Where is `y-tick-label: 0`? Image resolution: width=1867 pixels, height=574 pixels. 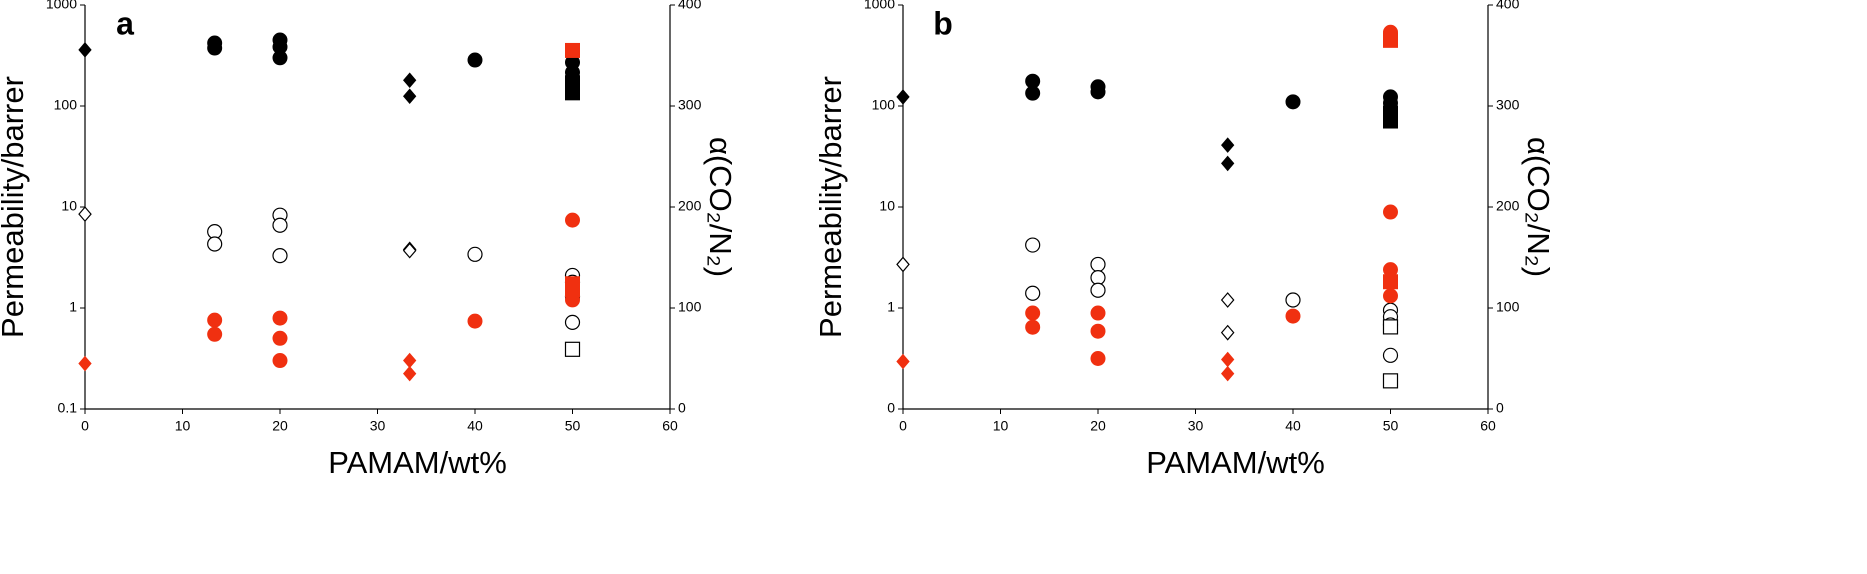 y-tick-label: 0 is located at coordinates (891, 408).